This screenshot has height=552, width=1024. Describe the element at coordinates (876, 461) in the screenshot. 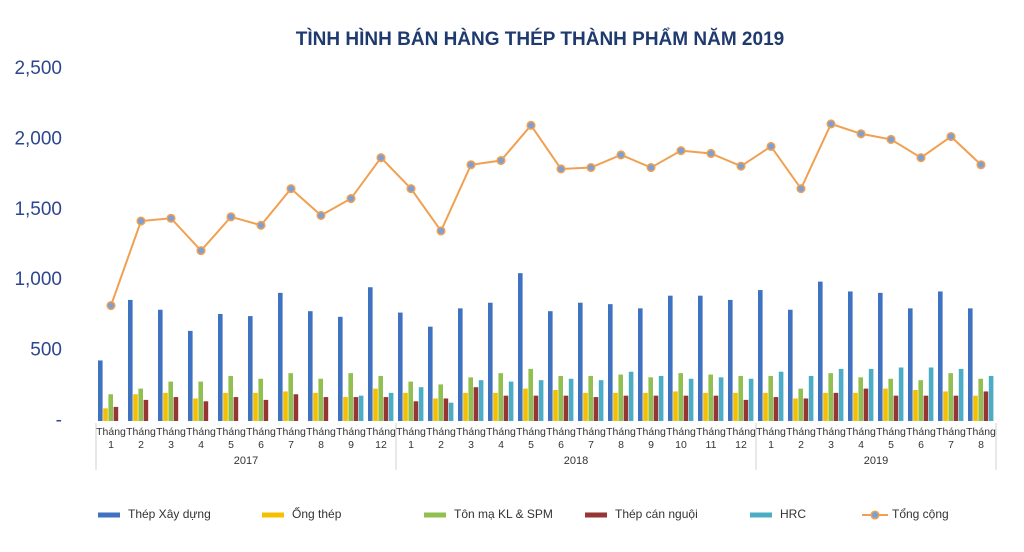

I see `group-label: 2019` at that location.